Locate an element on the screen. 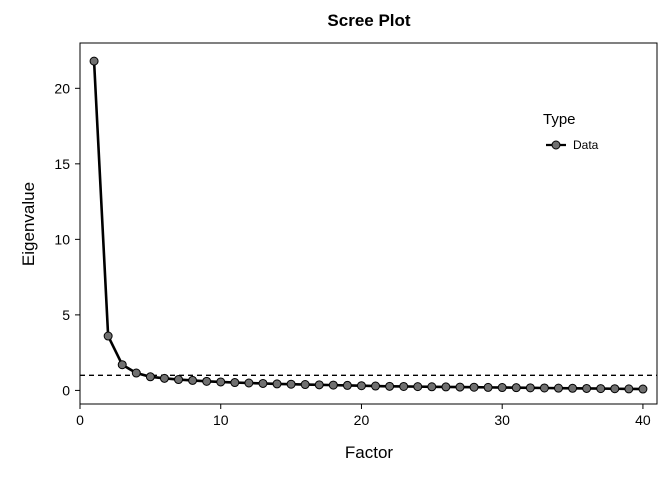 This screenshot has height=480, width=672. x-tick-label: 0 is located at coordinates (80, 420).